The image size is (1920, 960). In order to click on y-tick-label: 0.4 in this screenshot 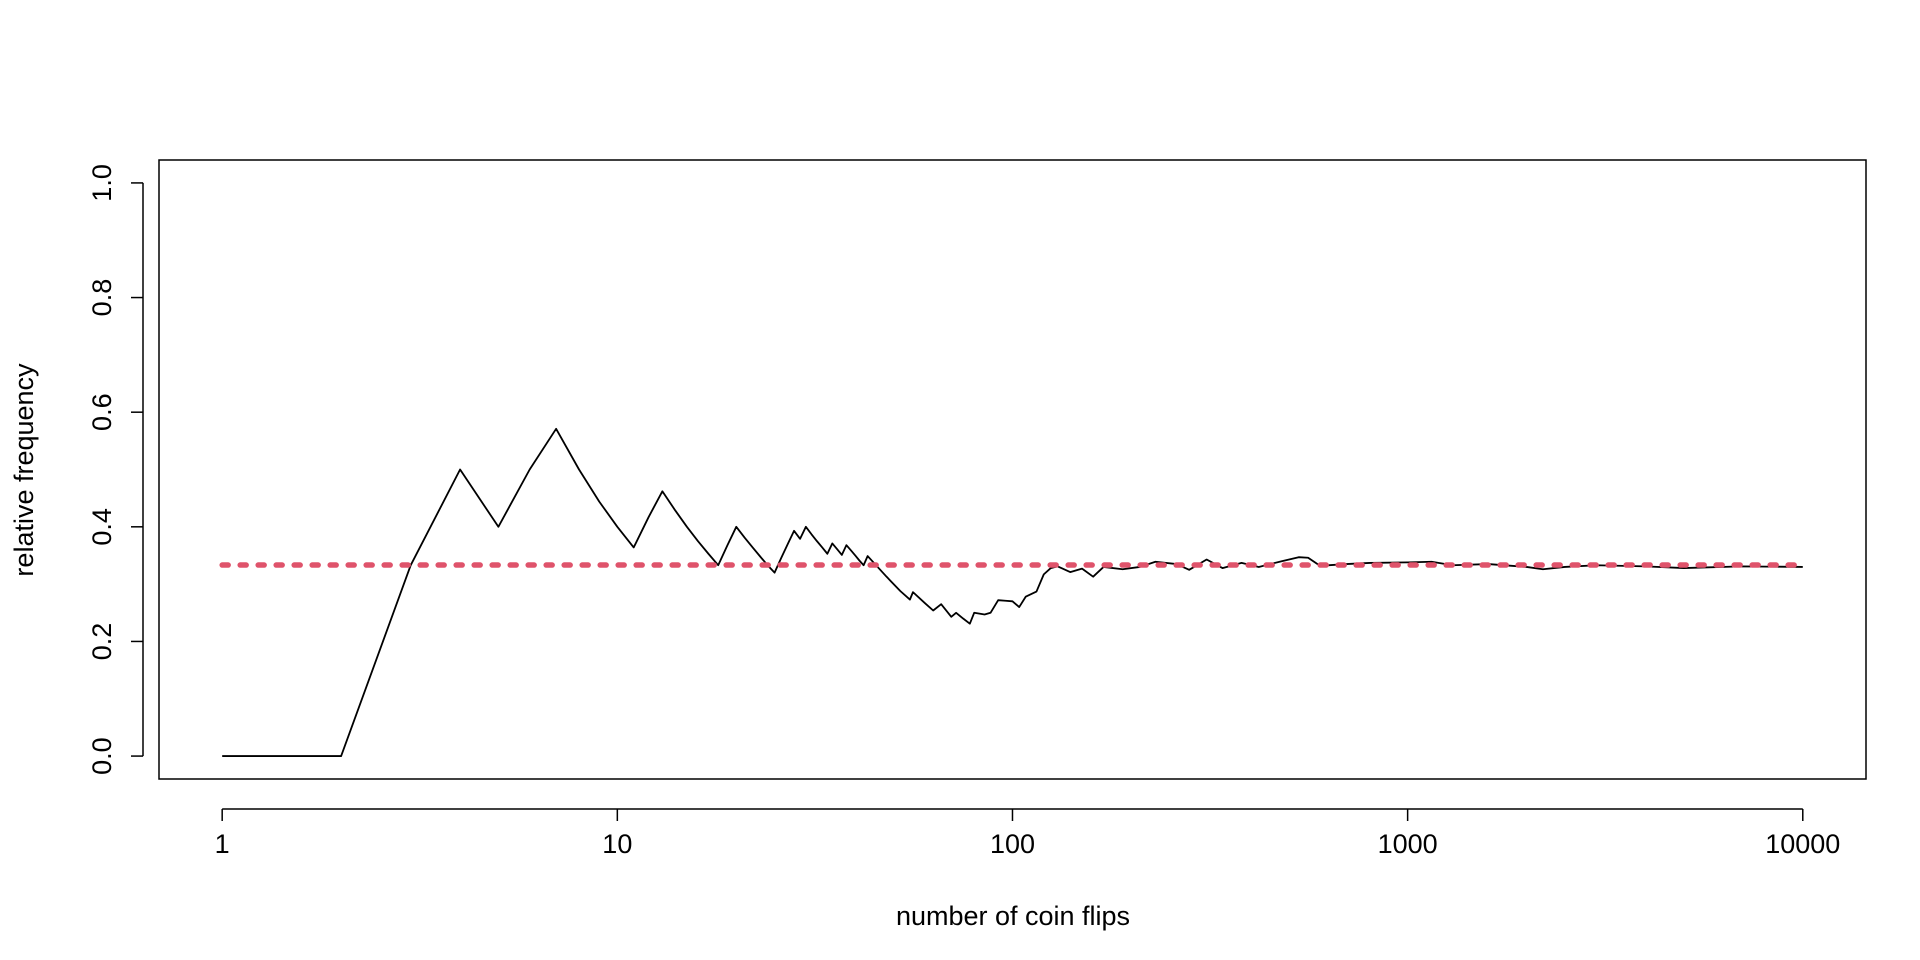, I will do `click(102, 527)`.